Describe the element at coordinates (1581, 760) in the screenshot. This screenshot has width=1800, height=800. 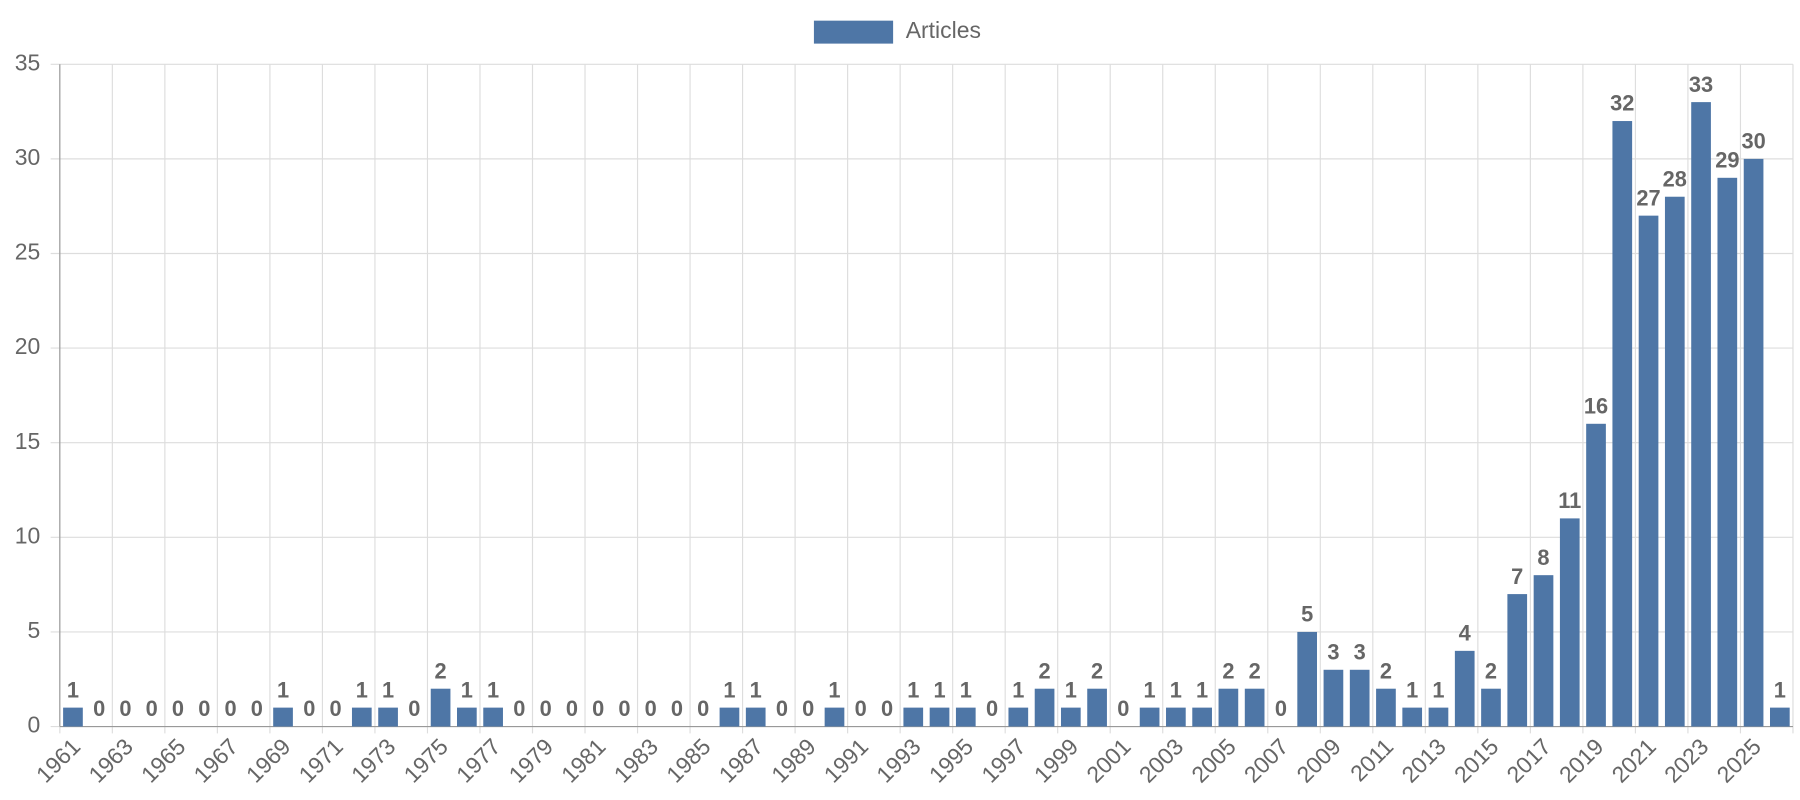
I see `x-tick-label: 2019` at that location.